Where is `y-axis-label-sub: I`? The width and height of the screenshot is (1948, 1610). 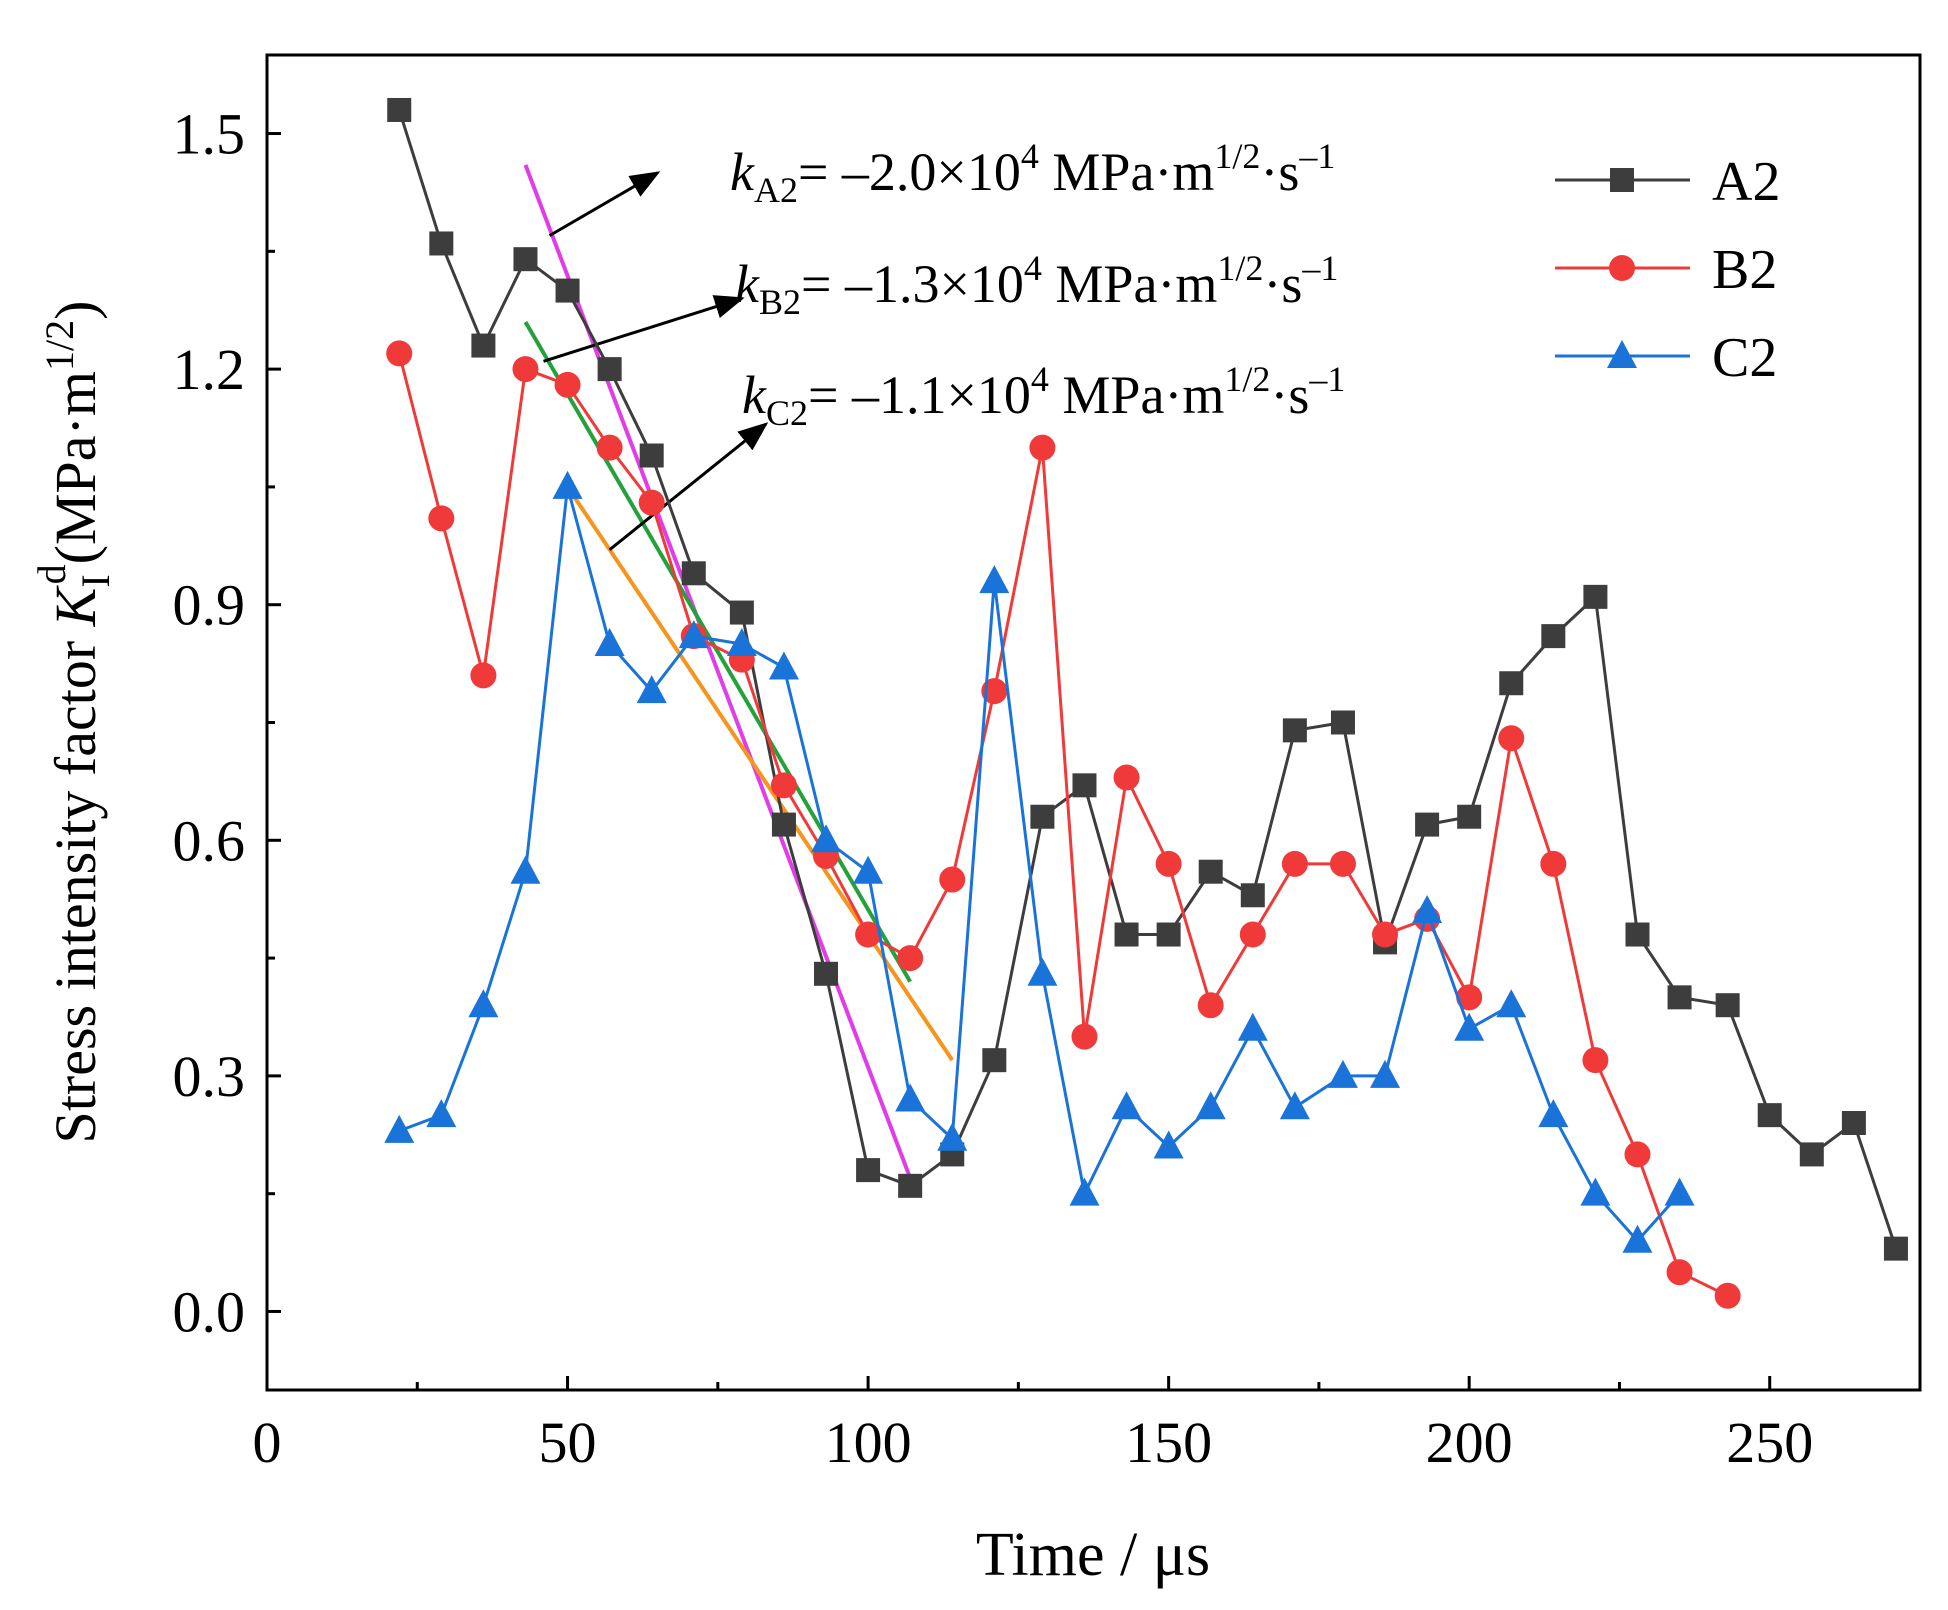 y-axis-label-sub: I is located at coordinates (95, 580).